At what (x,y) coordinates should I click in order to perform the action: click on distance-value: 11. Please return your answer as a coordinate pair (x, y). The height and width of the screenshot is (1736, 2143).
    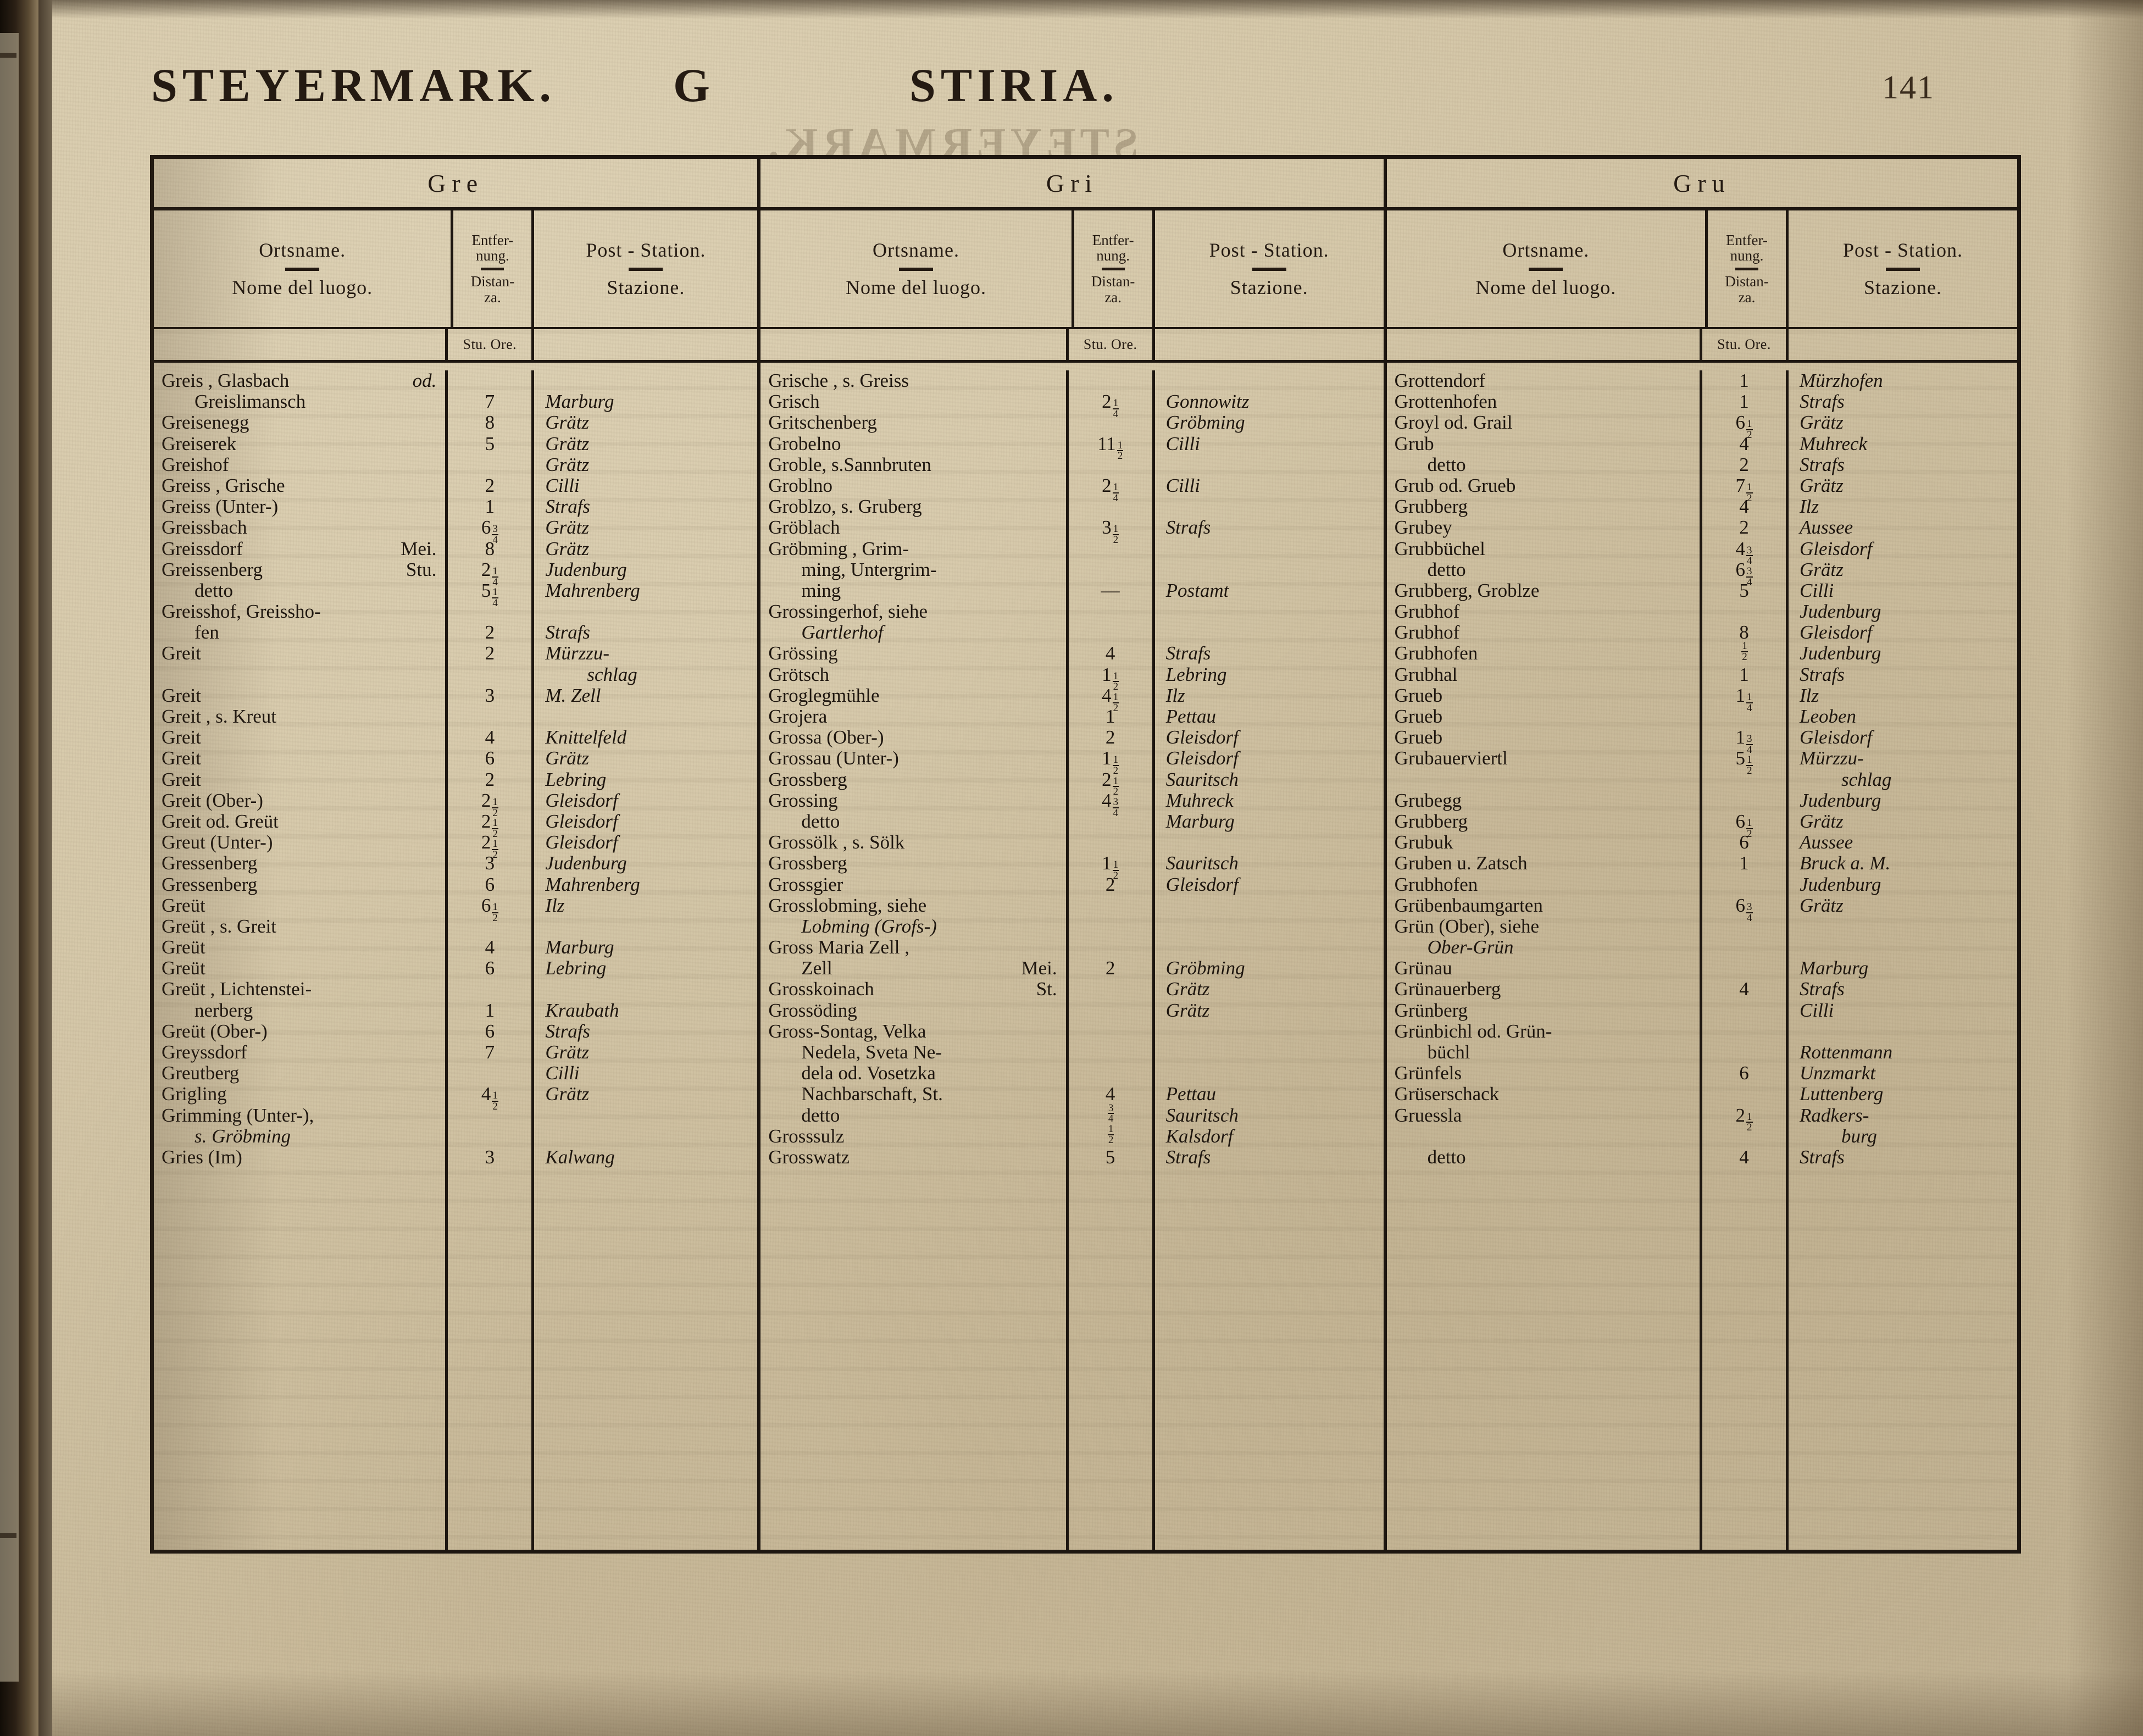
    Looking at the image, I should click on (1107, 443).